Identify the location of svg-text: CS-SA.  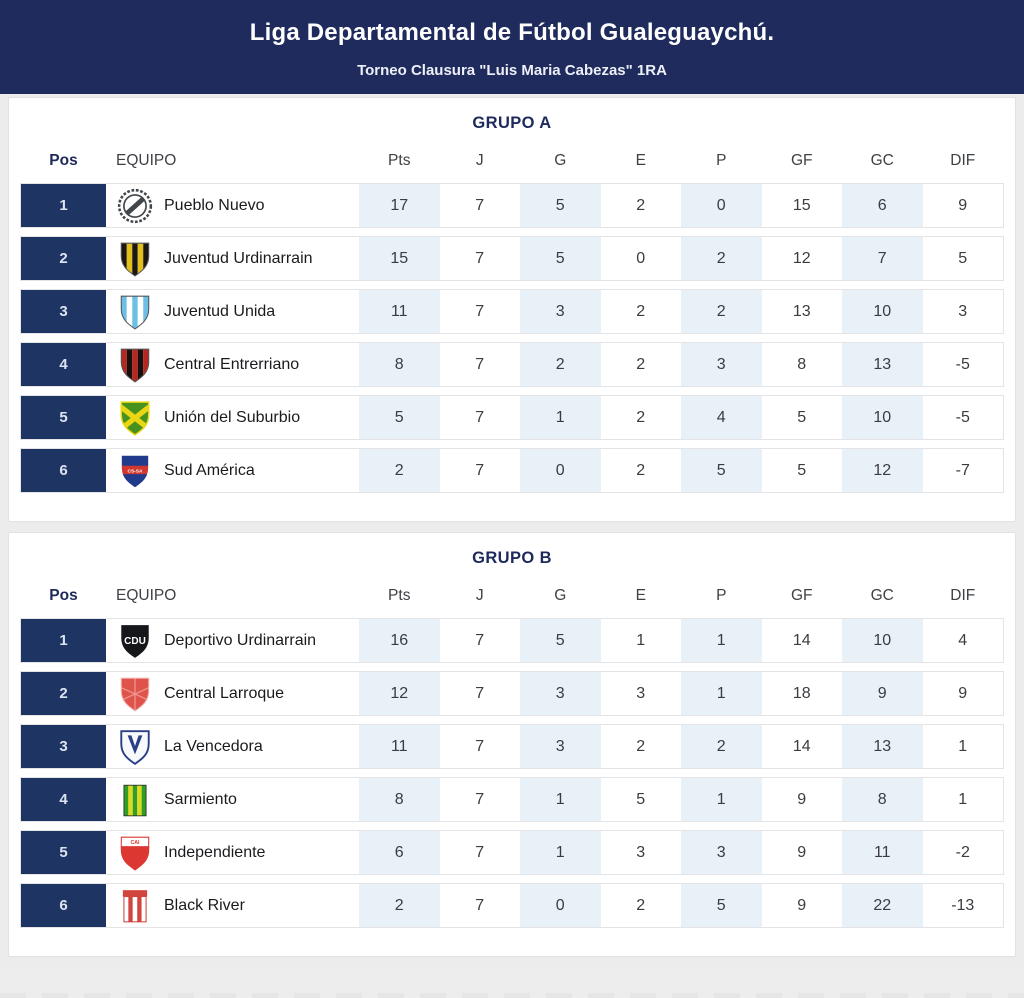
(135, 471).